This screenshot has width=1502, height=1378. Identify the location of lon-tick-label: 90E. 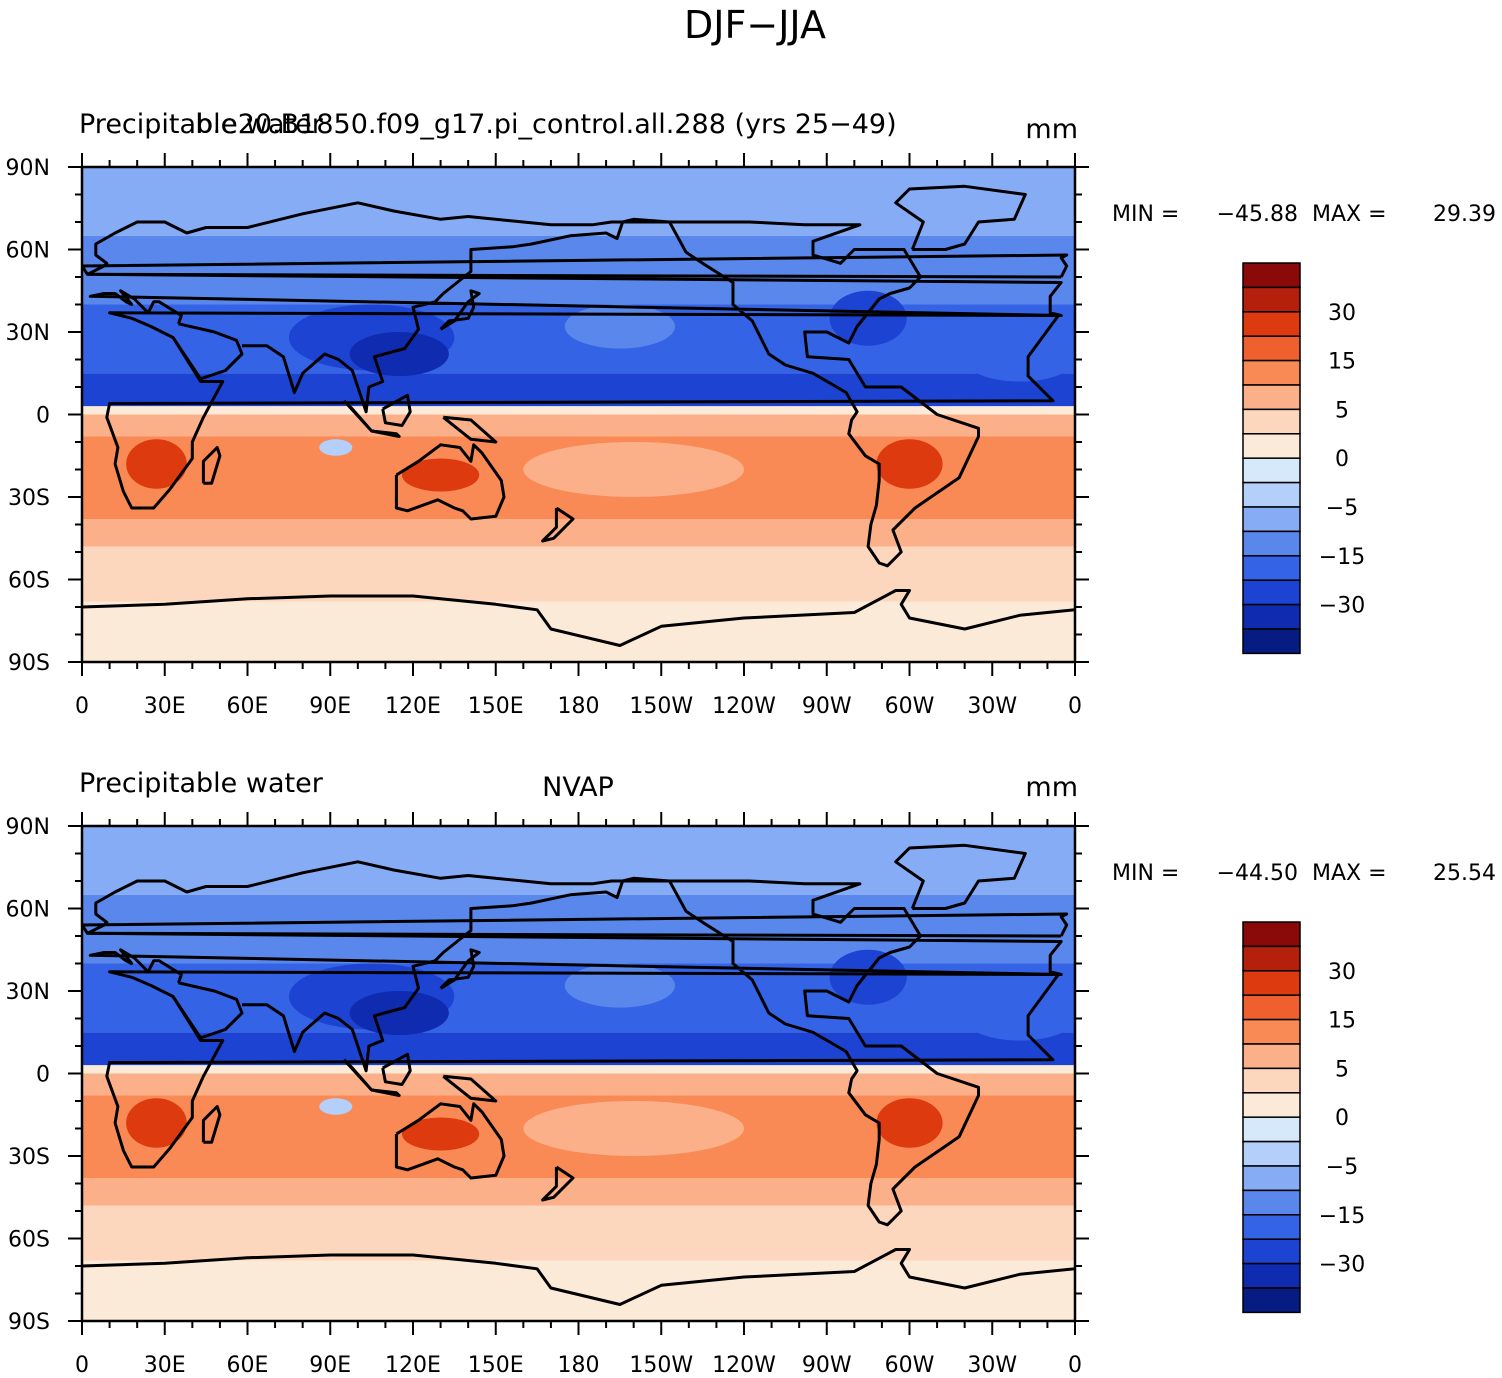
(330, 706).